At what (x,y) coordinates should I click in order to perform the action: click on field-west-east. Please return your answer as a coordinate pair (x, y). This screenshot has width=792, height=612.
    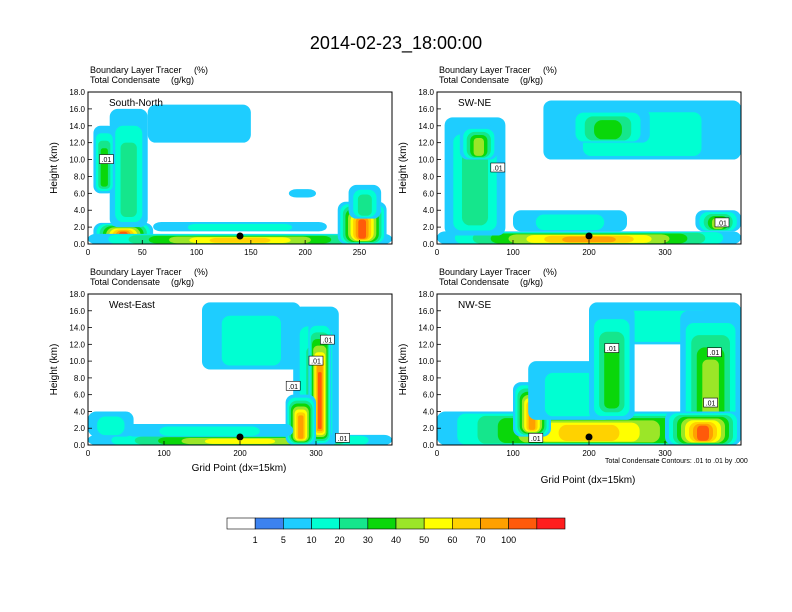
    Looking at the image, I should click on (240, 369).